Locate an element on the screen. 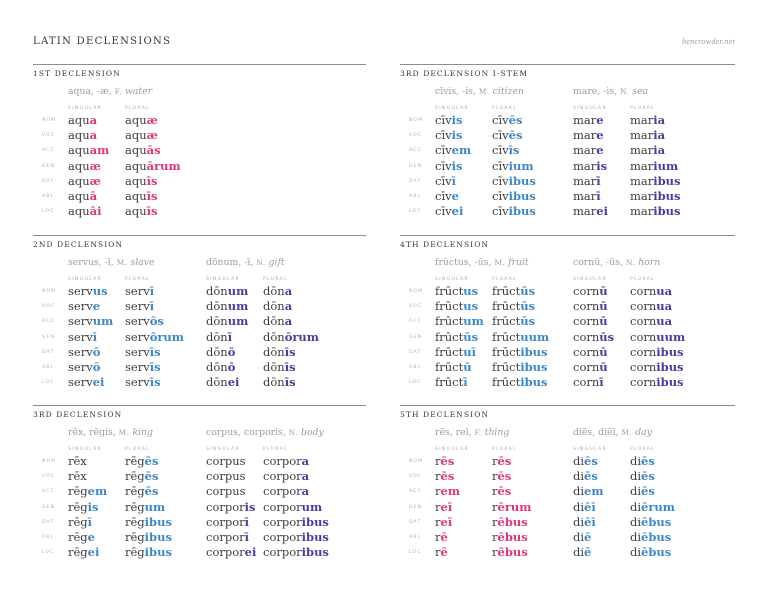 The width and height of the screenshot is (768, 594). word-form: reī is located at coordinates (447, 522).